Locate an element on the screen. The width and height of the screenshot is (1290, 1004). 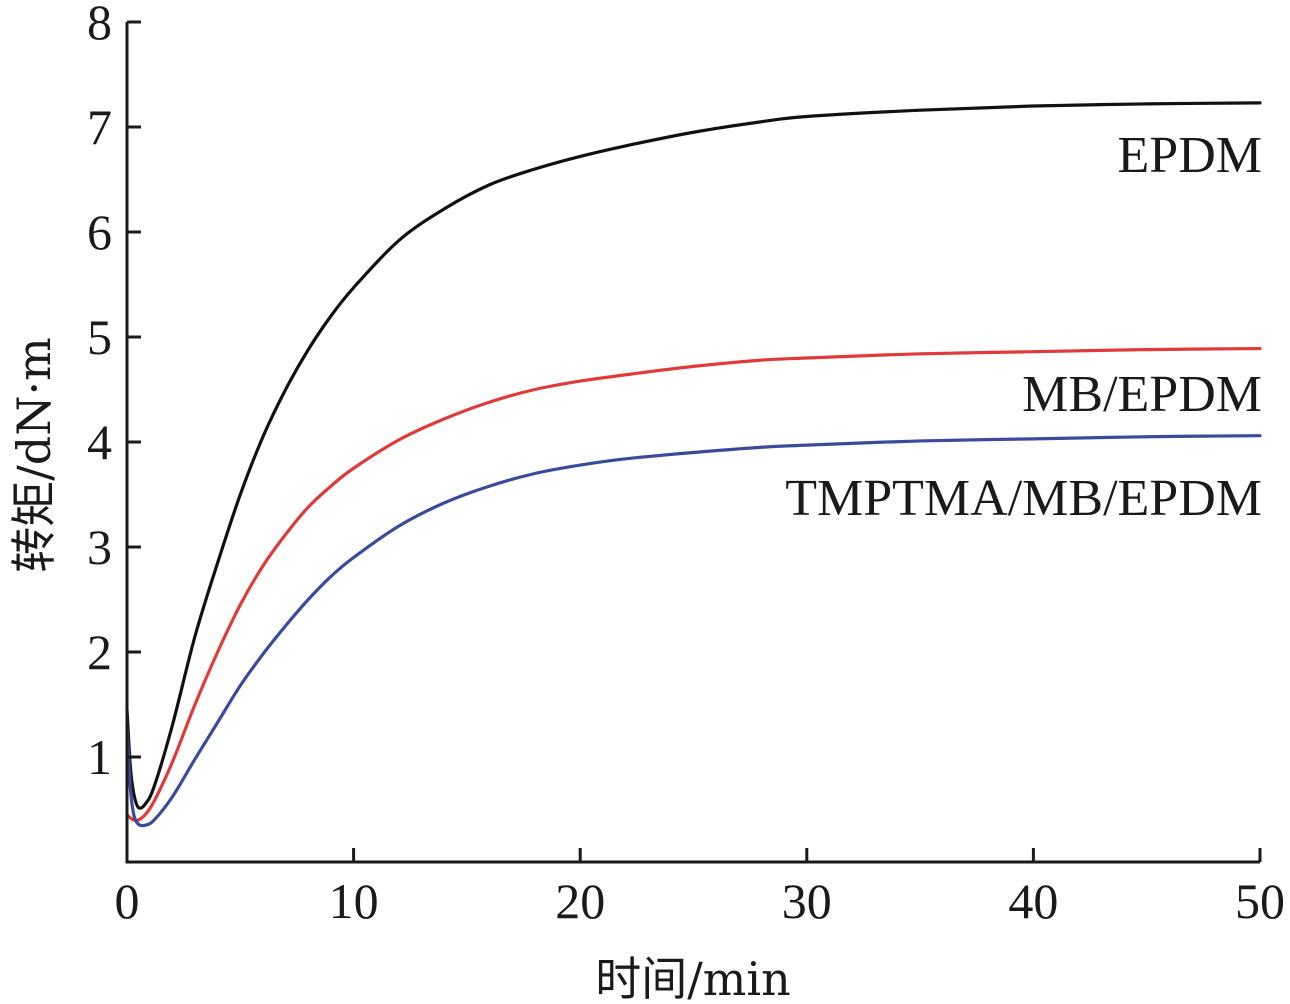
y-tick-label: 2 is located at coordinates (99, 652).